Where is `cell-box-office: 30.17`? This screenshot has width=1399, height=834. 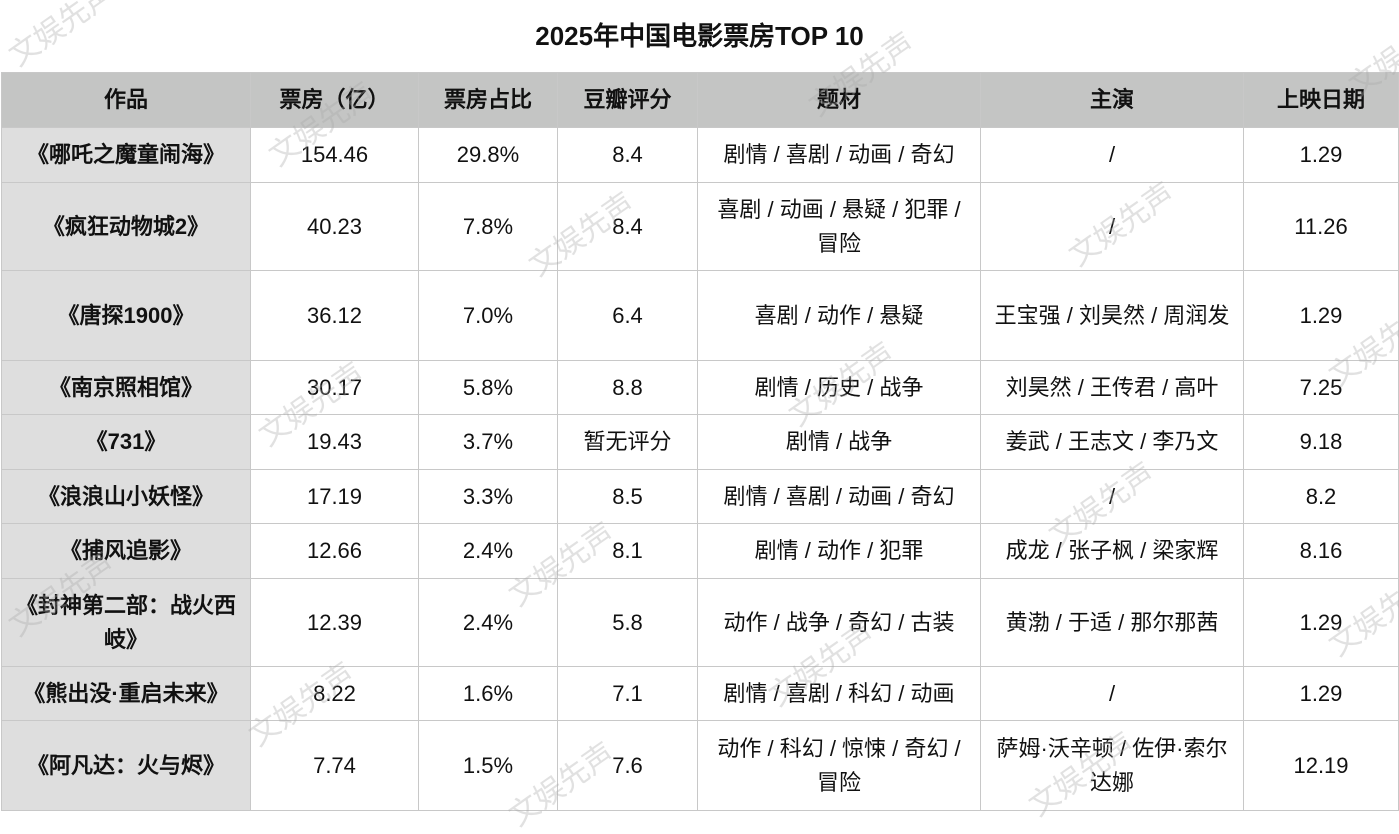
cell-box-office: 30.17 is located at coordinates (334, 387).